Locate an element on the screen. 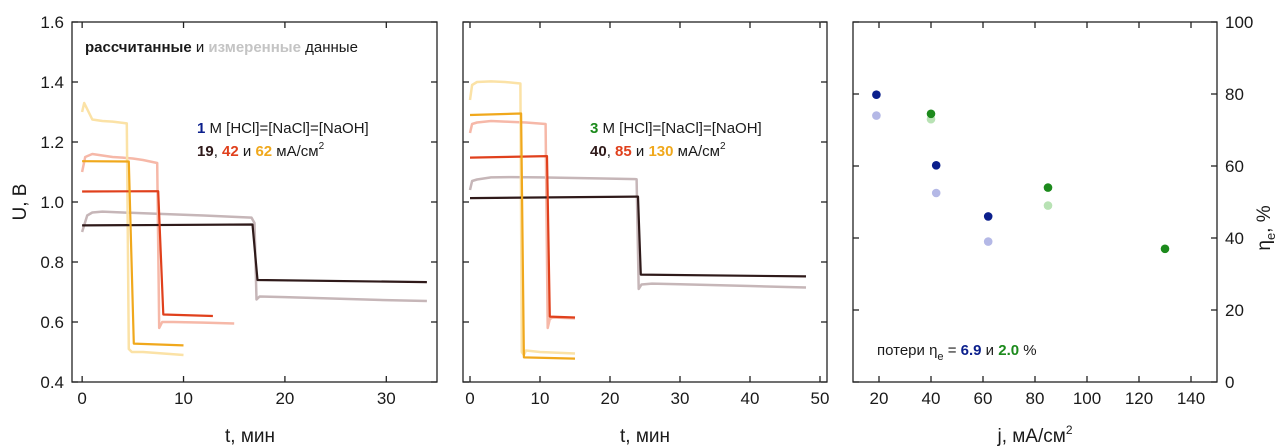 This screenshot has width=1279, height=447. x-tick-label: 120 is located at coordinates (1139, 398).